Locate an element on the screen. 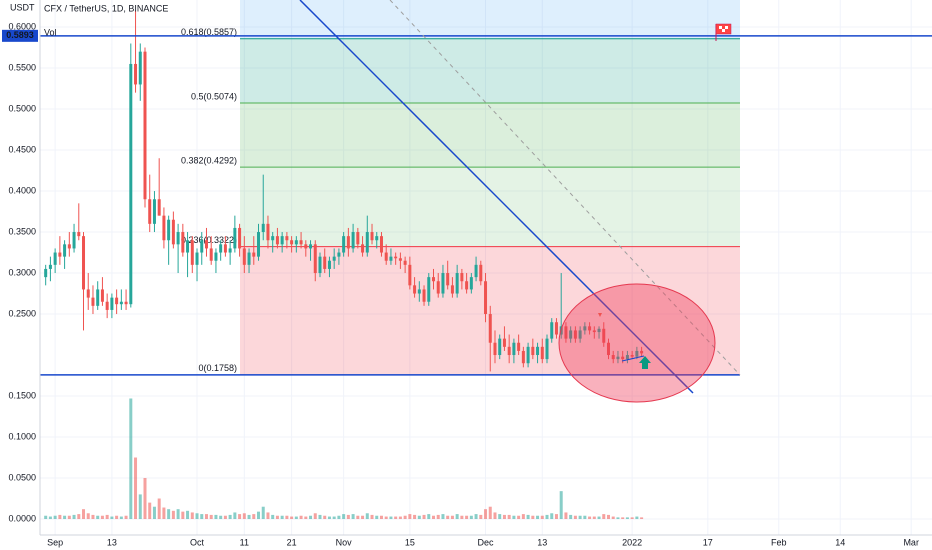  price-badge is located at coordinates (20, 35).